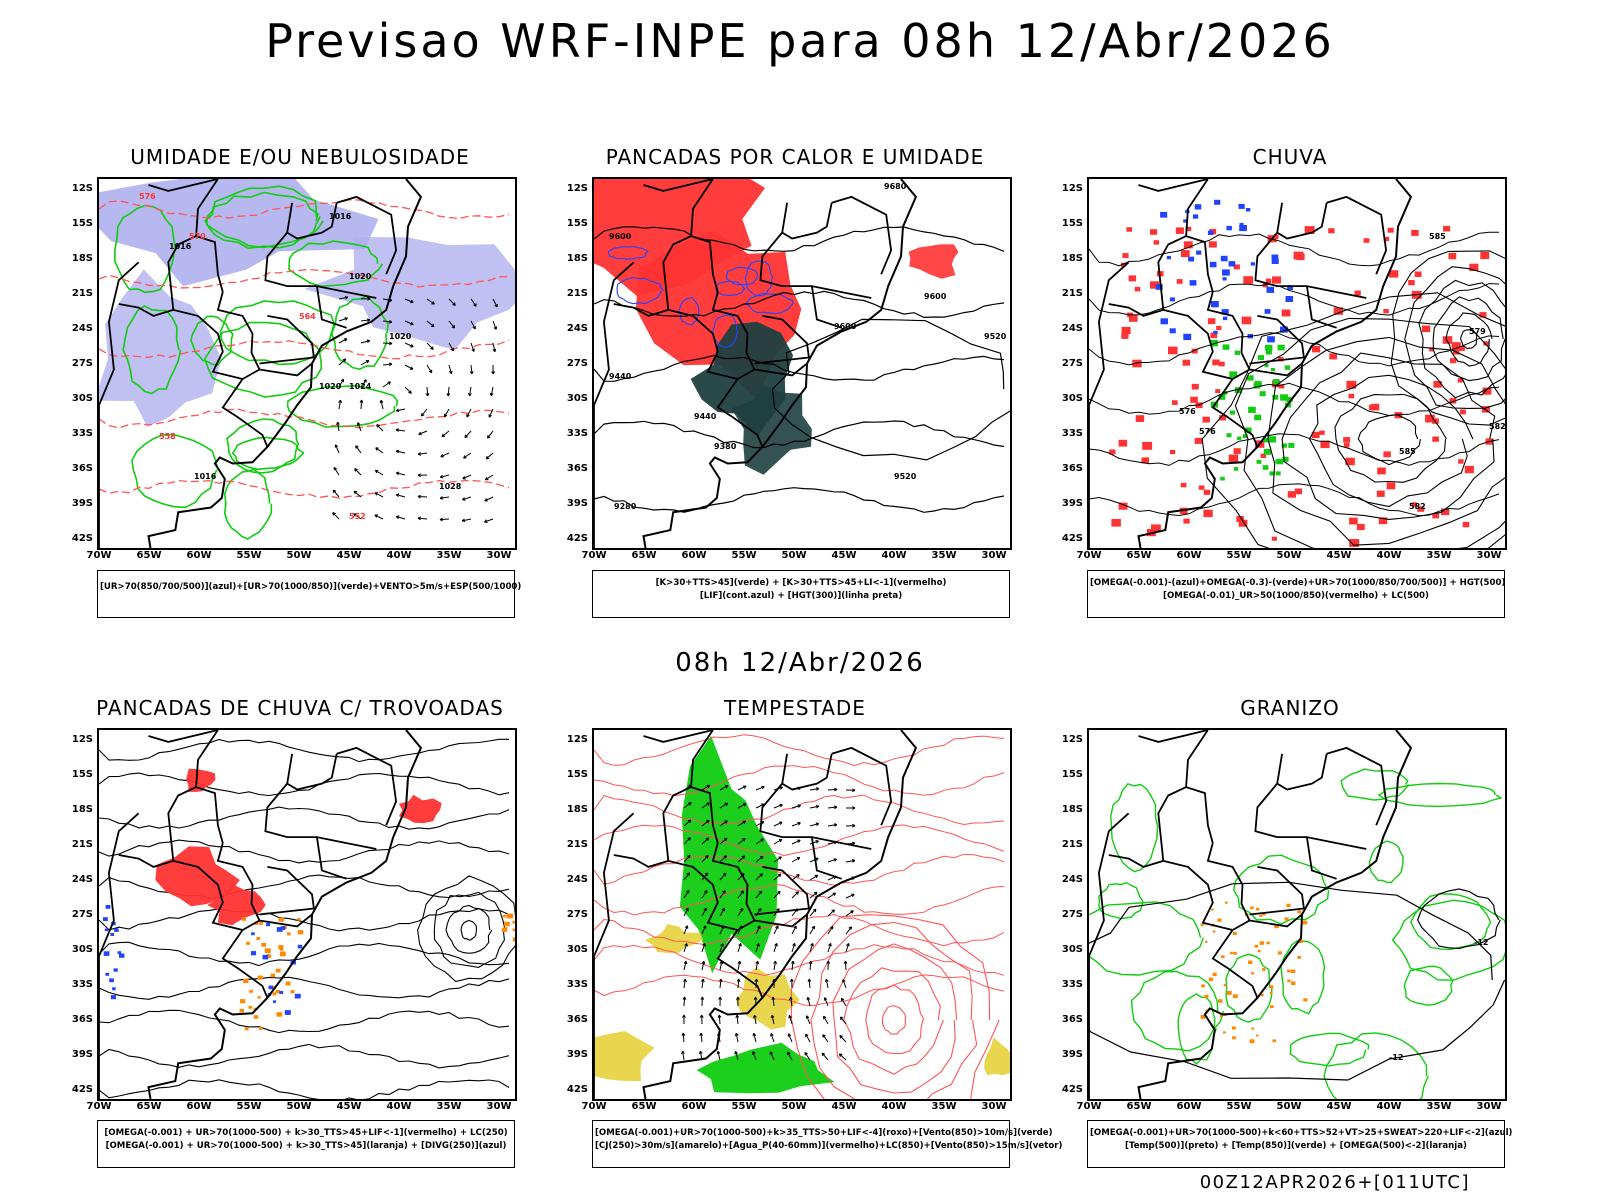 The width and height of the screenshot is (1600, 1200). I want to click on longitude-tick-label: 40W, so click(399, 1106).